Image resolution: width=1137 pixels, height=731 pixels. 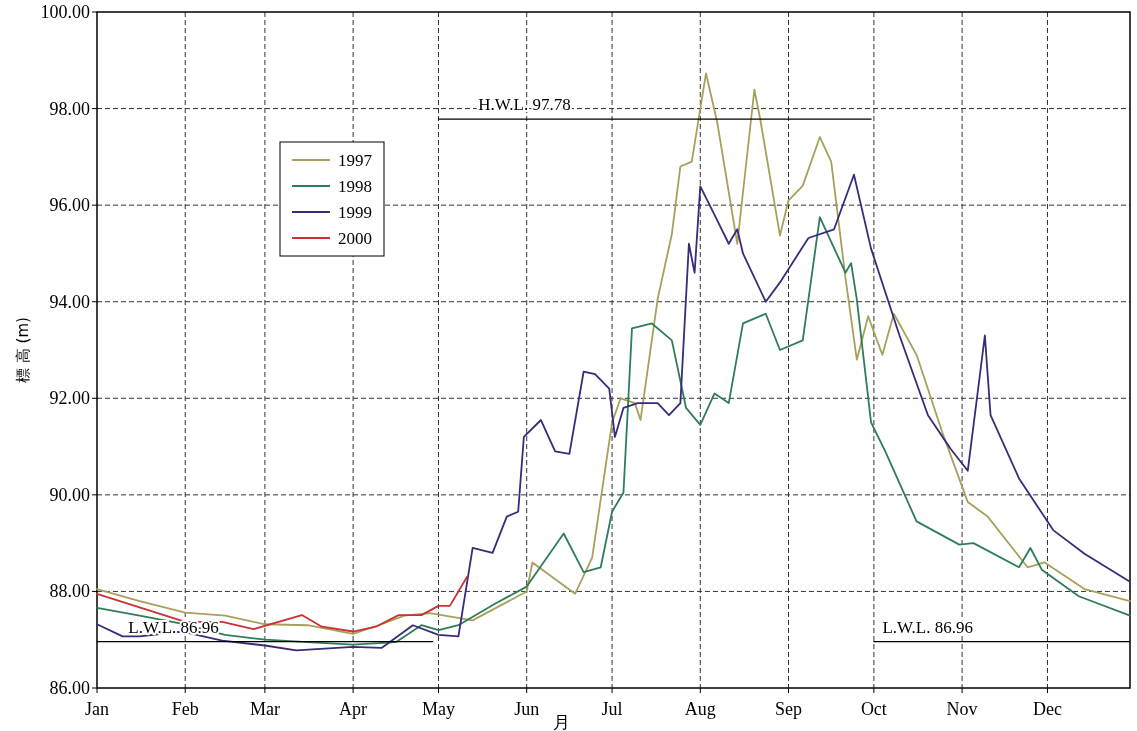 I want to click on y-tick-label: 100.00, so click(x=65, y=12).